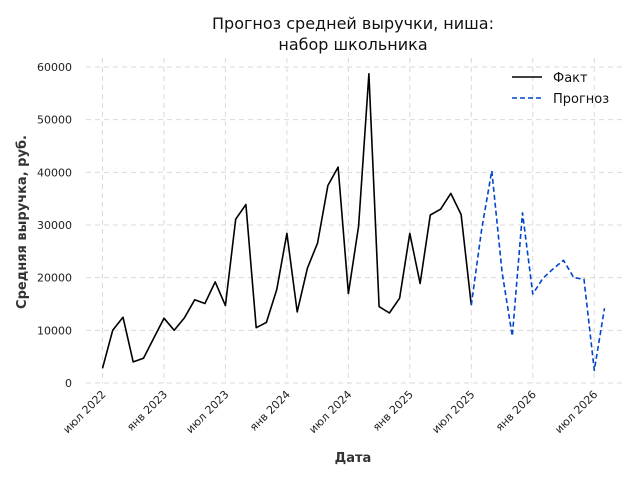  I want to click on x-tick-label: июл 2024, so click(330, 412).